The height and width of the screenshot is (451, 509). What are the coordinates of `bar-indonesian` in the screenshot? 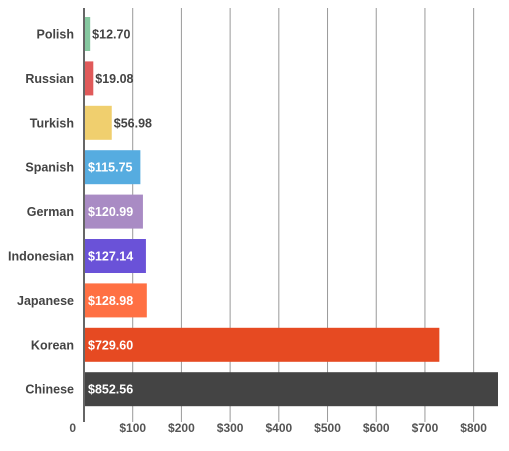 It's located at (115, 256).